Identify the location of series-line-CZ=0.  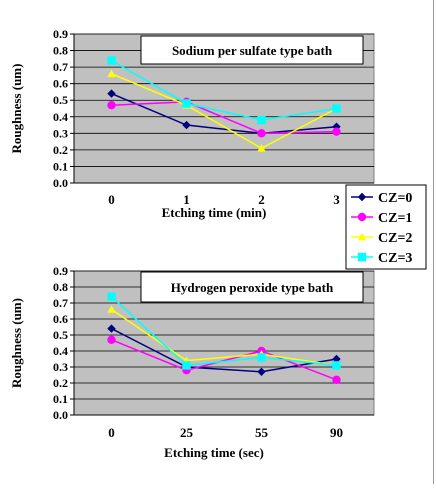
(224, 113).